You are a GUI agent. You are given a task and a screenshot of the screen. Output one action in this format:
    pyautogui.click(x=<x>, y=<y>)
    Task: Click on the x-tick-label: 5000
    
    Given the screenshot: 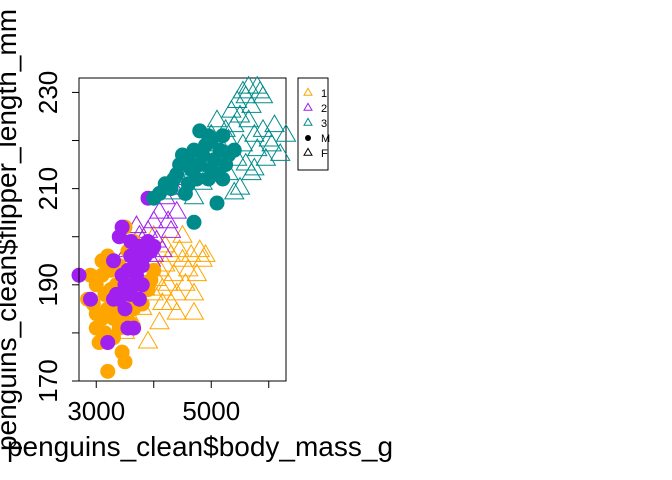 What is the action you would take?
    pyautogui.click(x=211, y=411)
    